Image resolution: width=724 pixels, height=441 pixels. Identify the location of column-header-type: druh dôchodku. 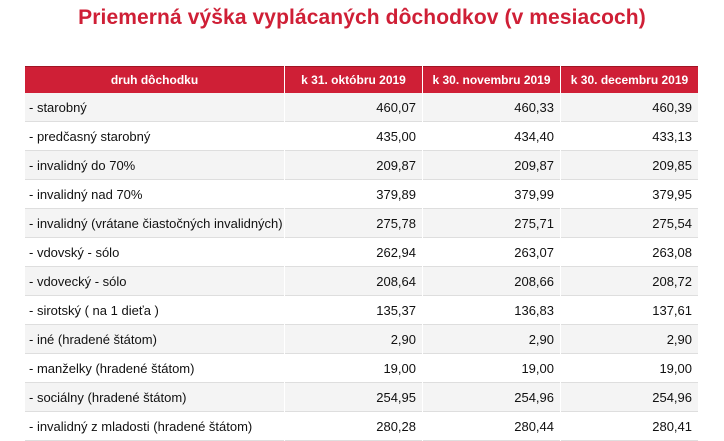
(154, 79).